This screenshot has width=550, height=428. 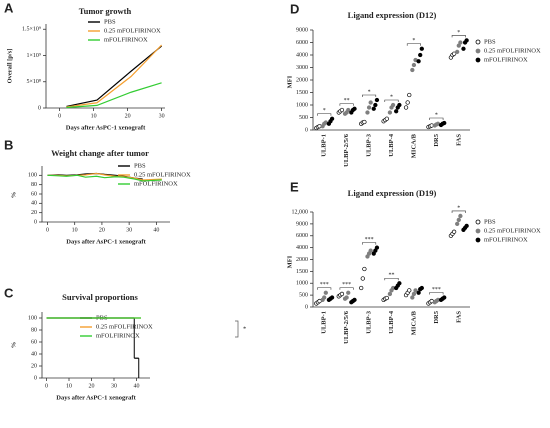 I want to click on y-axis-label: MFI, so click(x=289, y=81).